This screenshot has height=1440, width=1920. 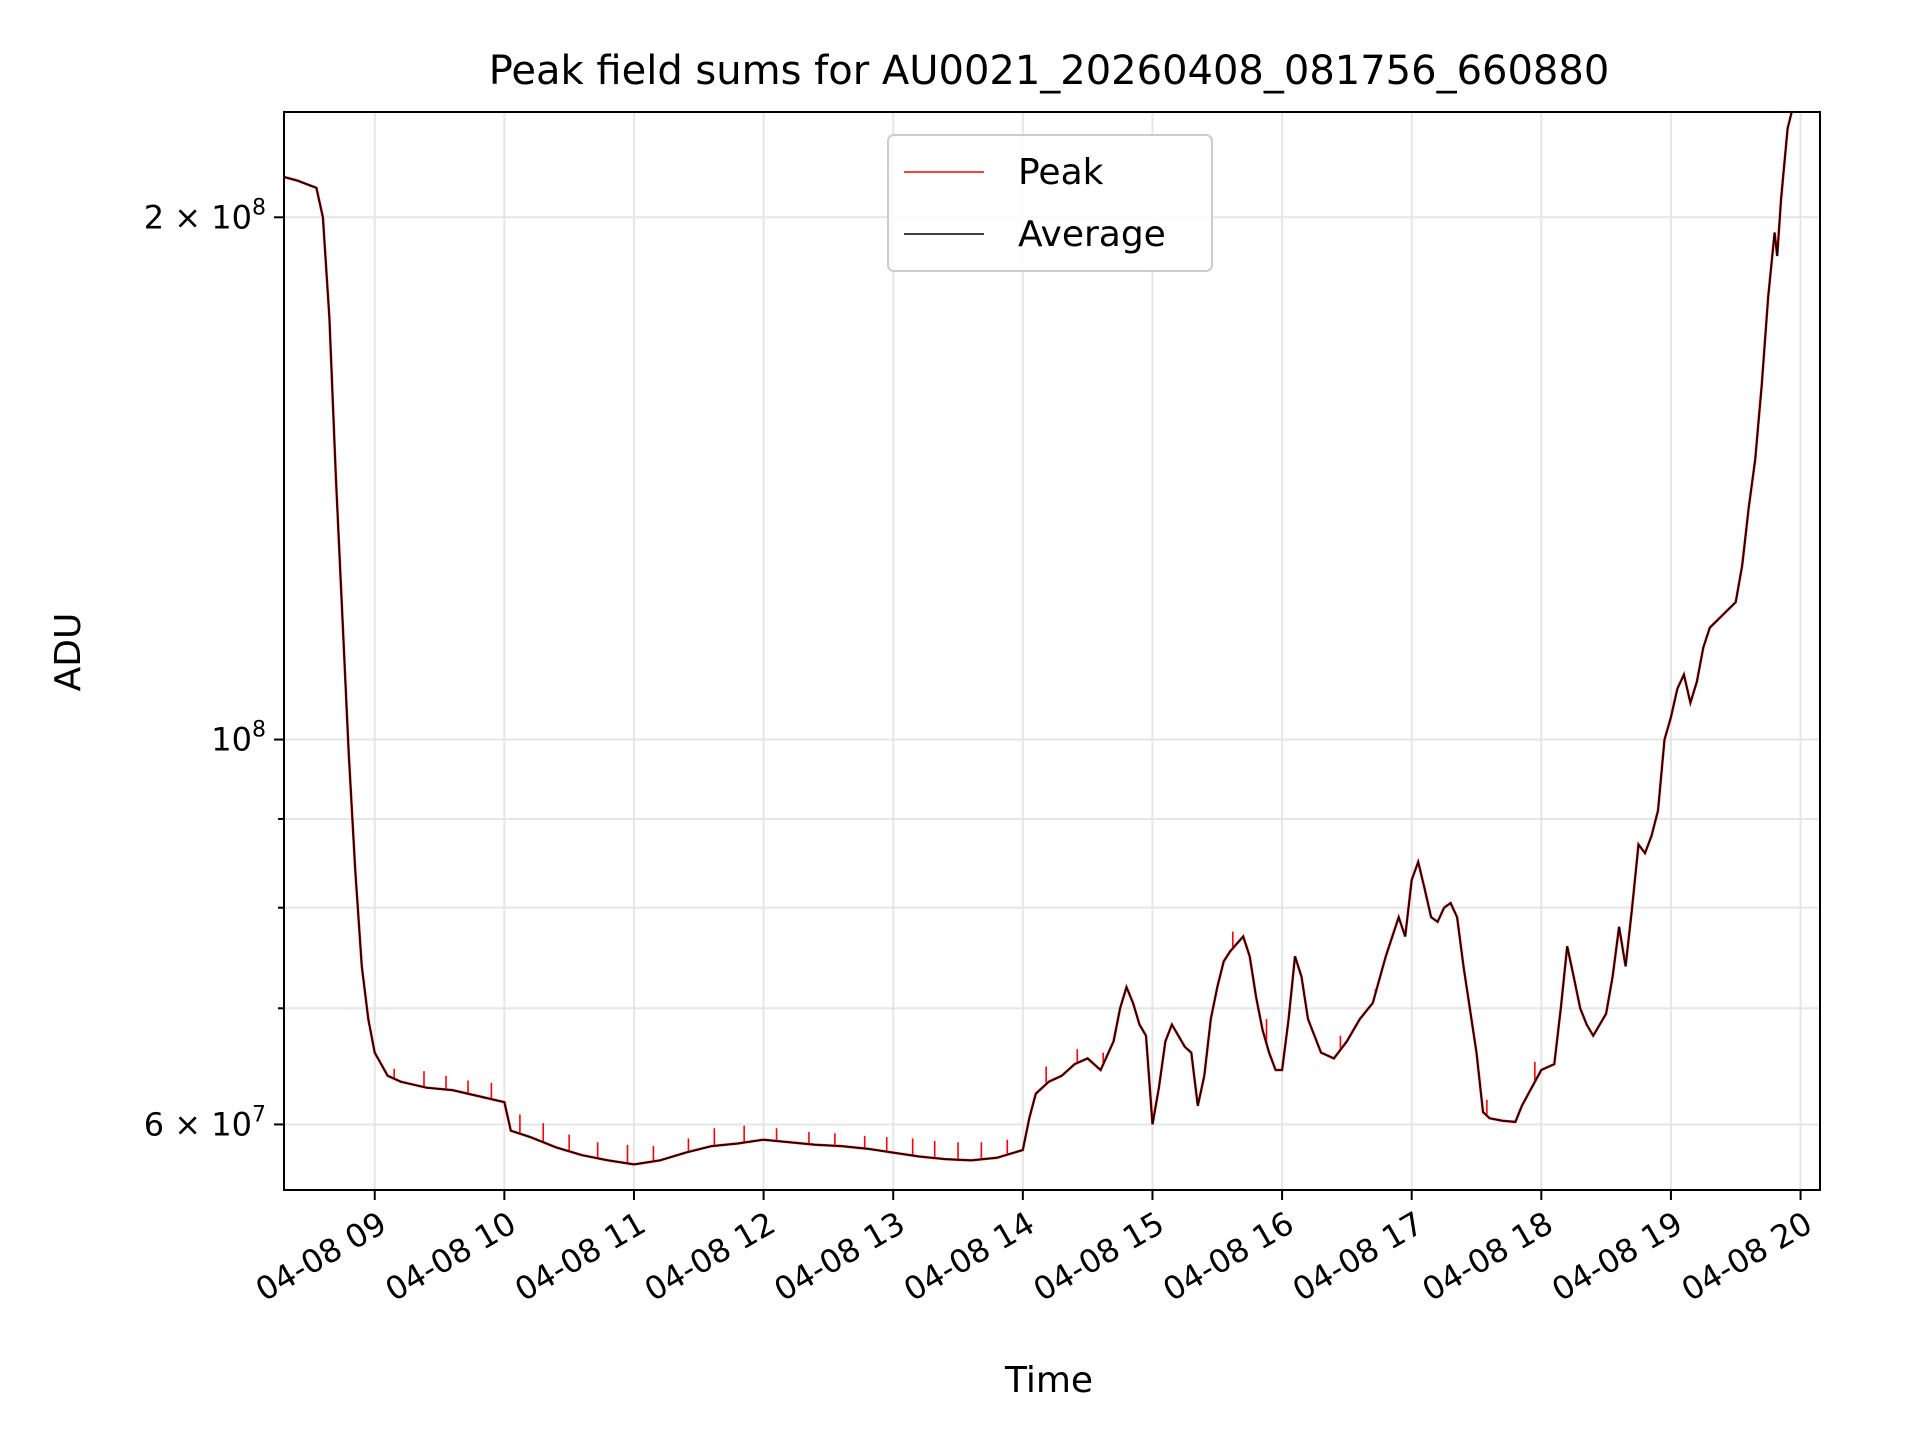 I want to click on legend: Peak Average, so click(x=1050, y=203).